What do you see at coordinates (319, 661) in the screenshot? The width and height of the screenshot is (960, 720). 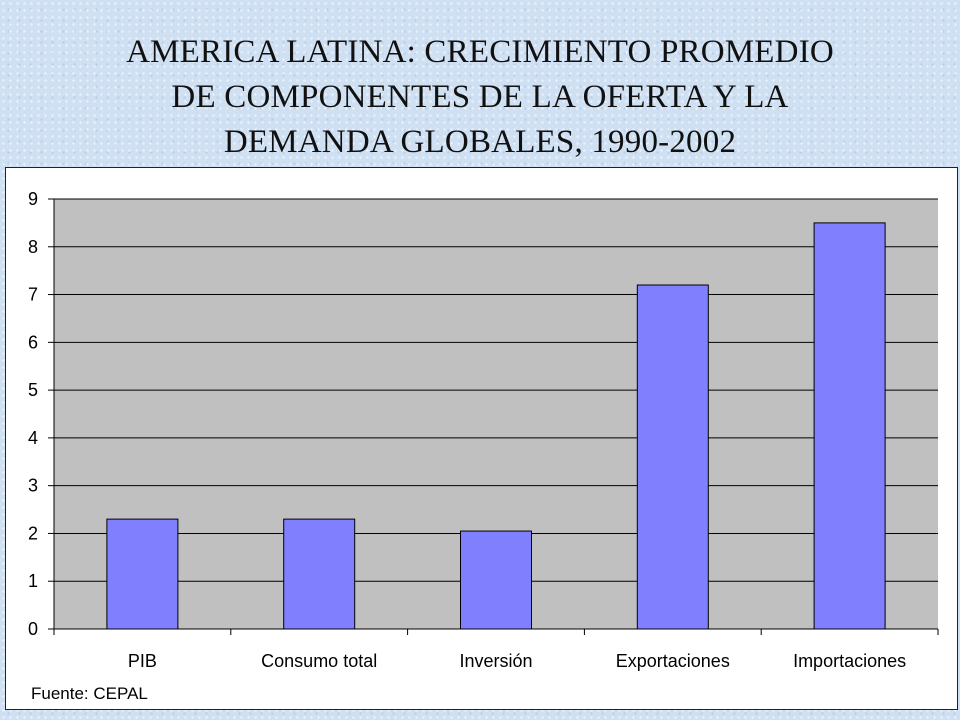 I see `x-tick-label: Consumo total` at bounding box center [319, 661].